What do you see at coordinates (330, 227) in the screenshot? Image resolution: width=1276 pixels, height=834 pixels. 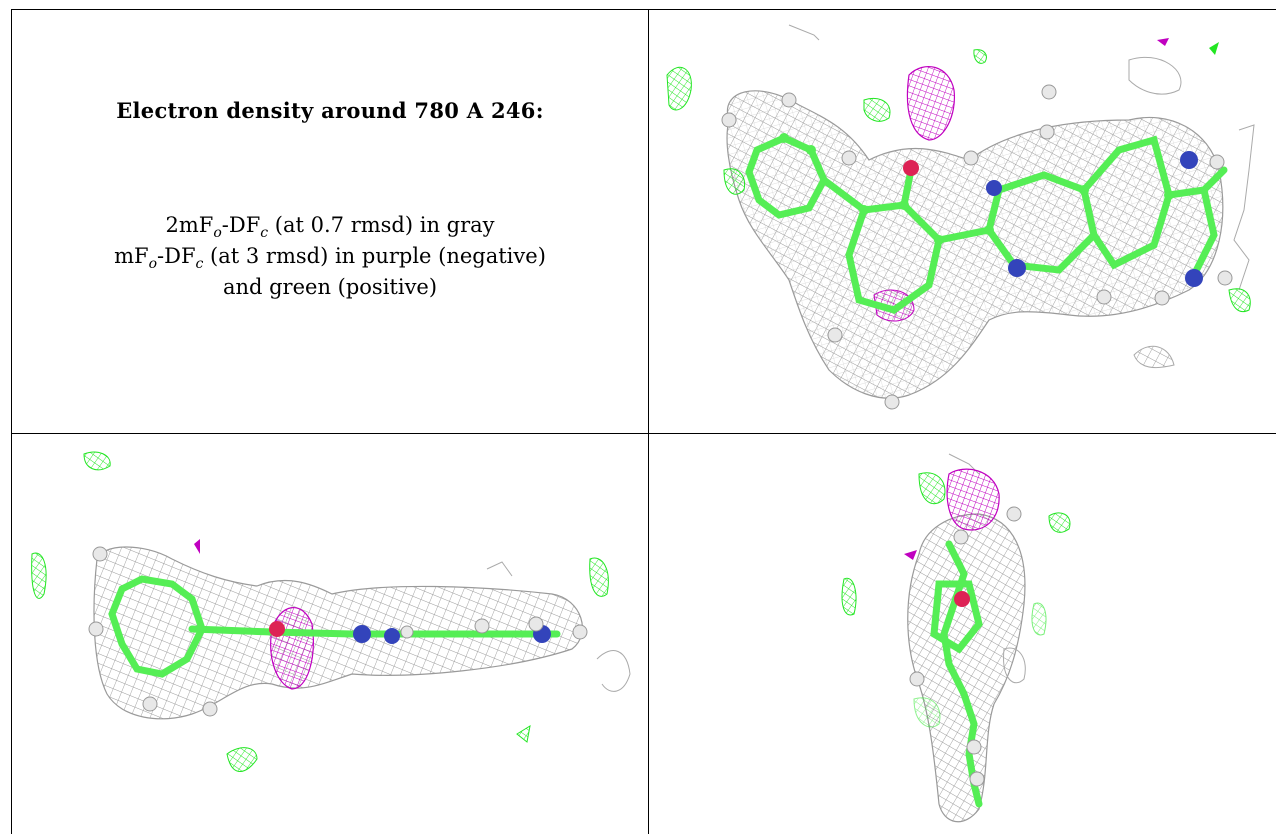 I see `legend-line-2fofc: 2mFo-DFc (at 0.7 rmsd) in gray` at bounding box center [330, 227].